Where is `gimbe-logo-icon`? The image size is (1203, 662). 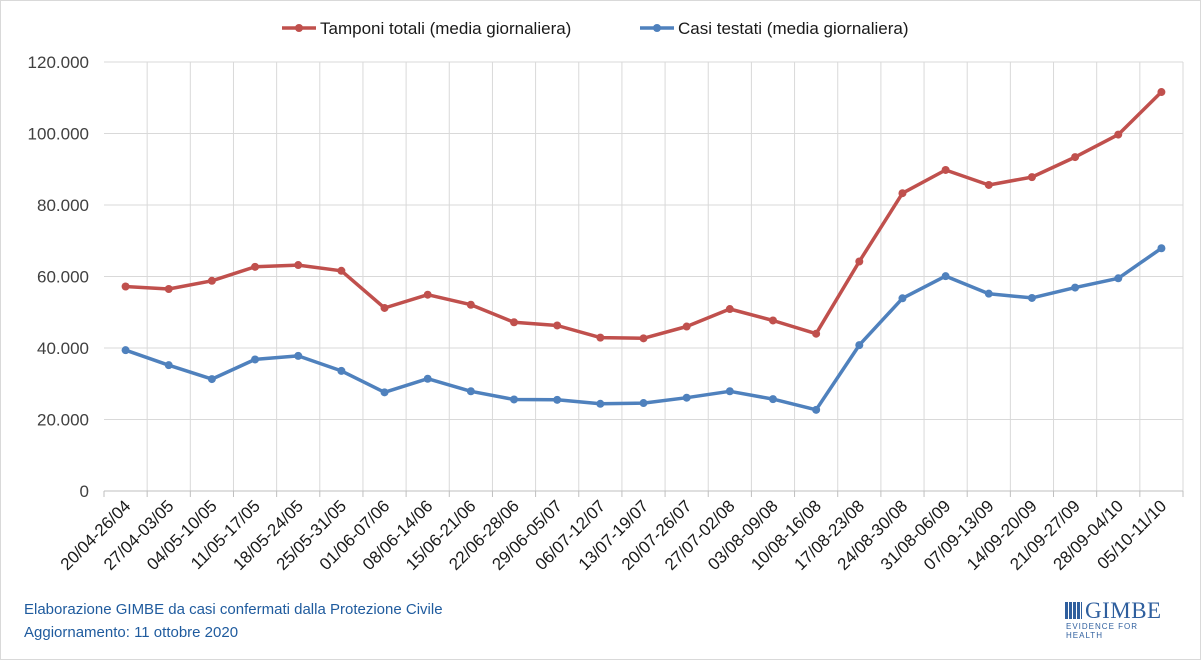
gimbe-logo-icon is located at coordinates (1073, 610).